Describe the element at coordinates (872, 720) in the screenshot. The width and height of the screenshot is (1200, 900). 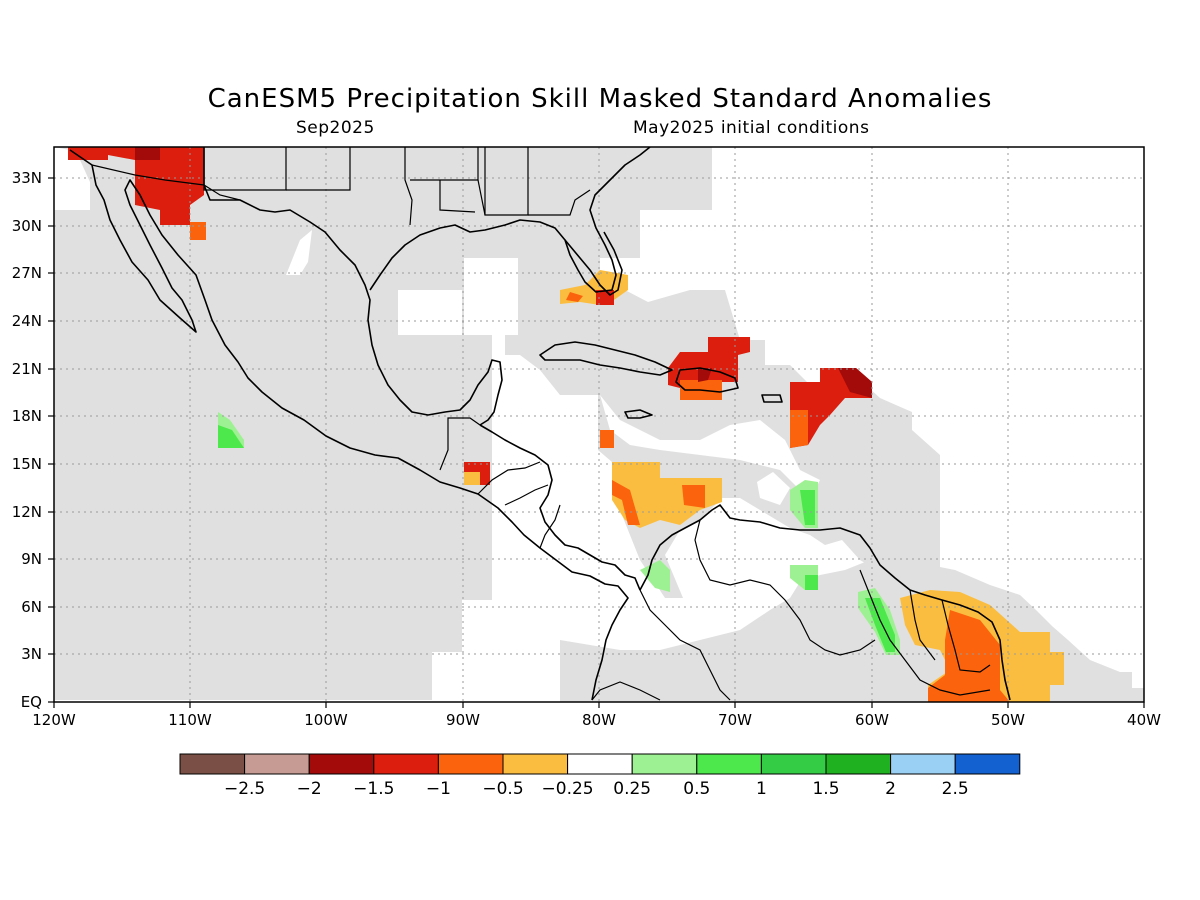
I see `lon-label: 60W` at that location.